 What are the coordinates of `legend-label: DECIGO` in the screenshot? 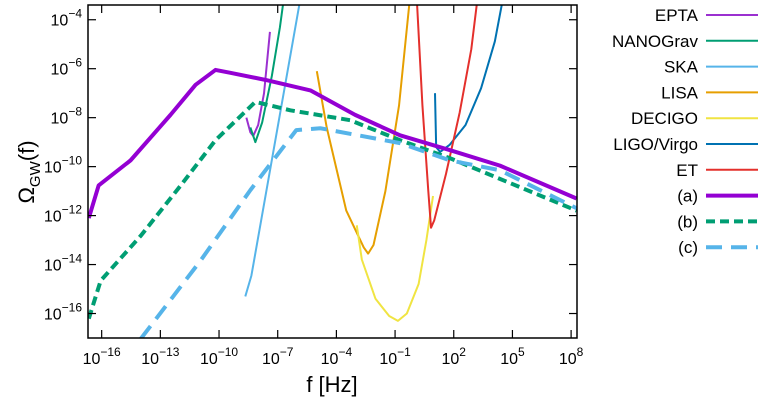 It's located at (664, 118).